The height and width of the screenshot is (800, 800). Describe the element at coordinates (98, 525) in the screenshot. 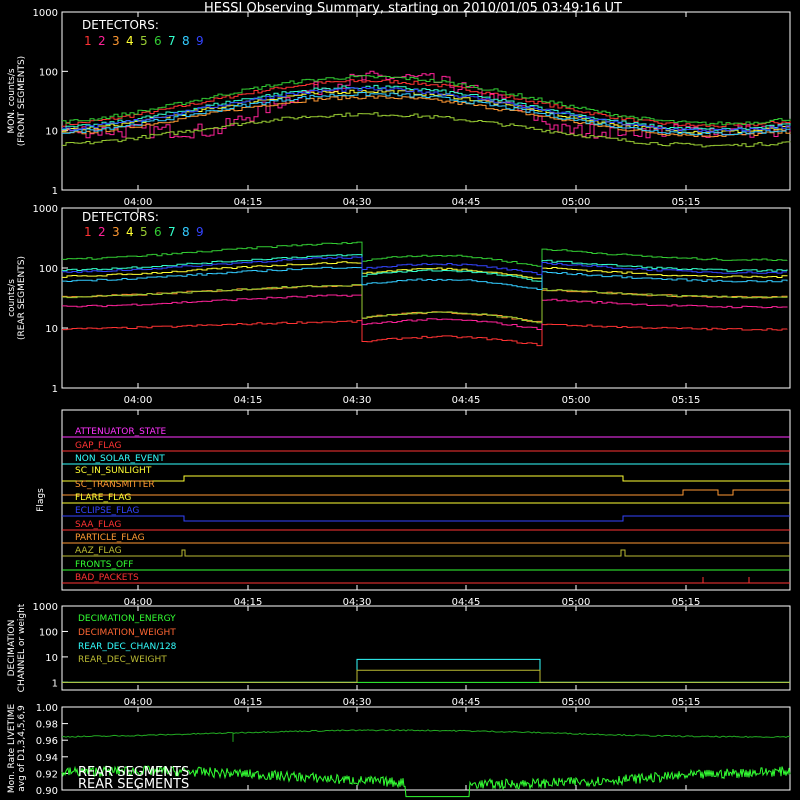

I see `flag-label: SAA_FLAG` at that location.